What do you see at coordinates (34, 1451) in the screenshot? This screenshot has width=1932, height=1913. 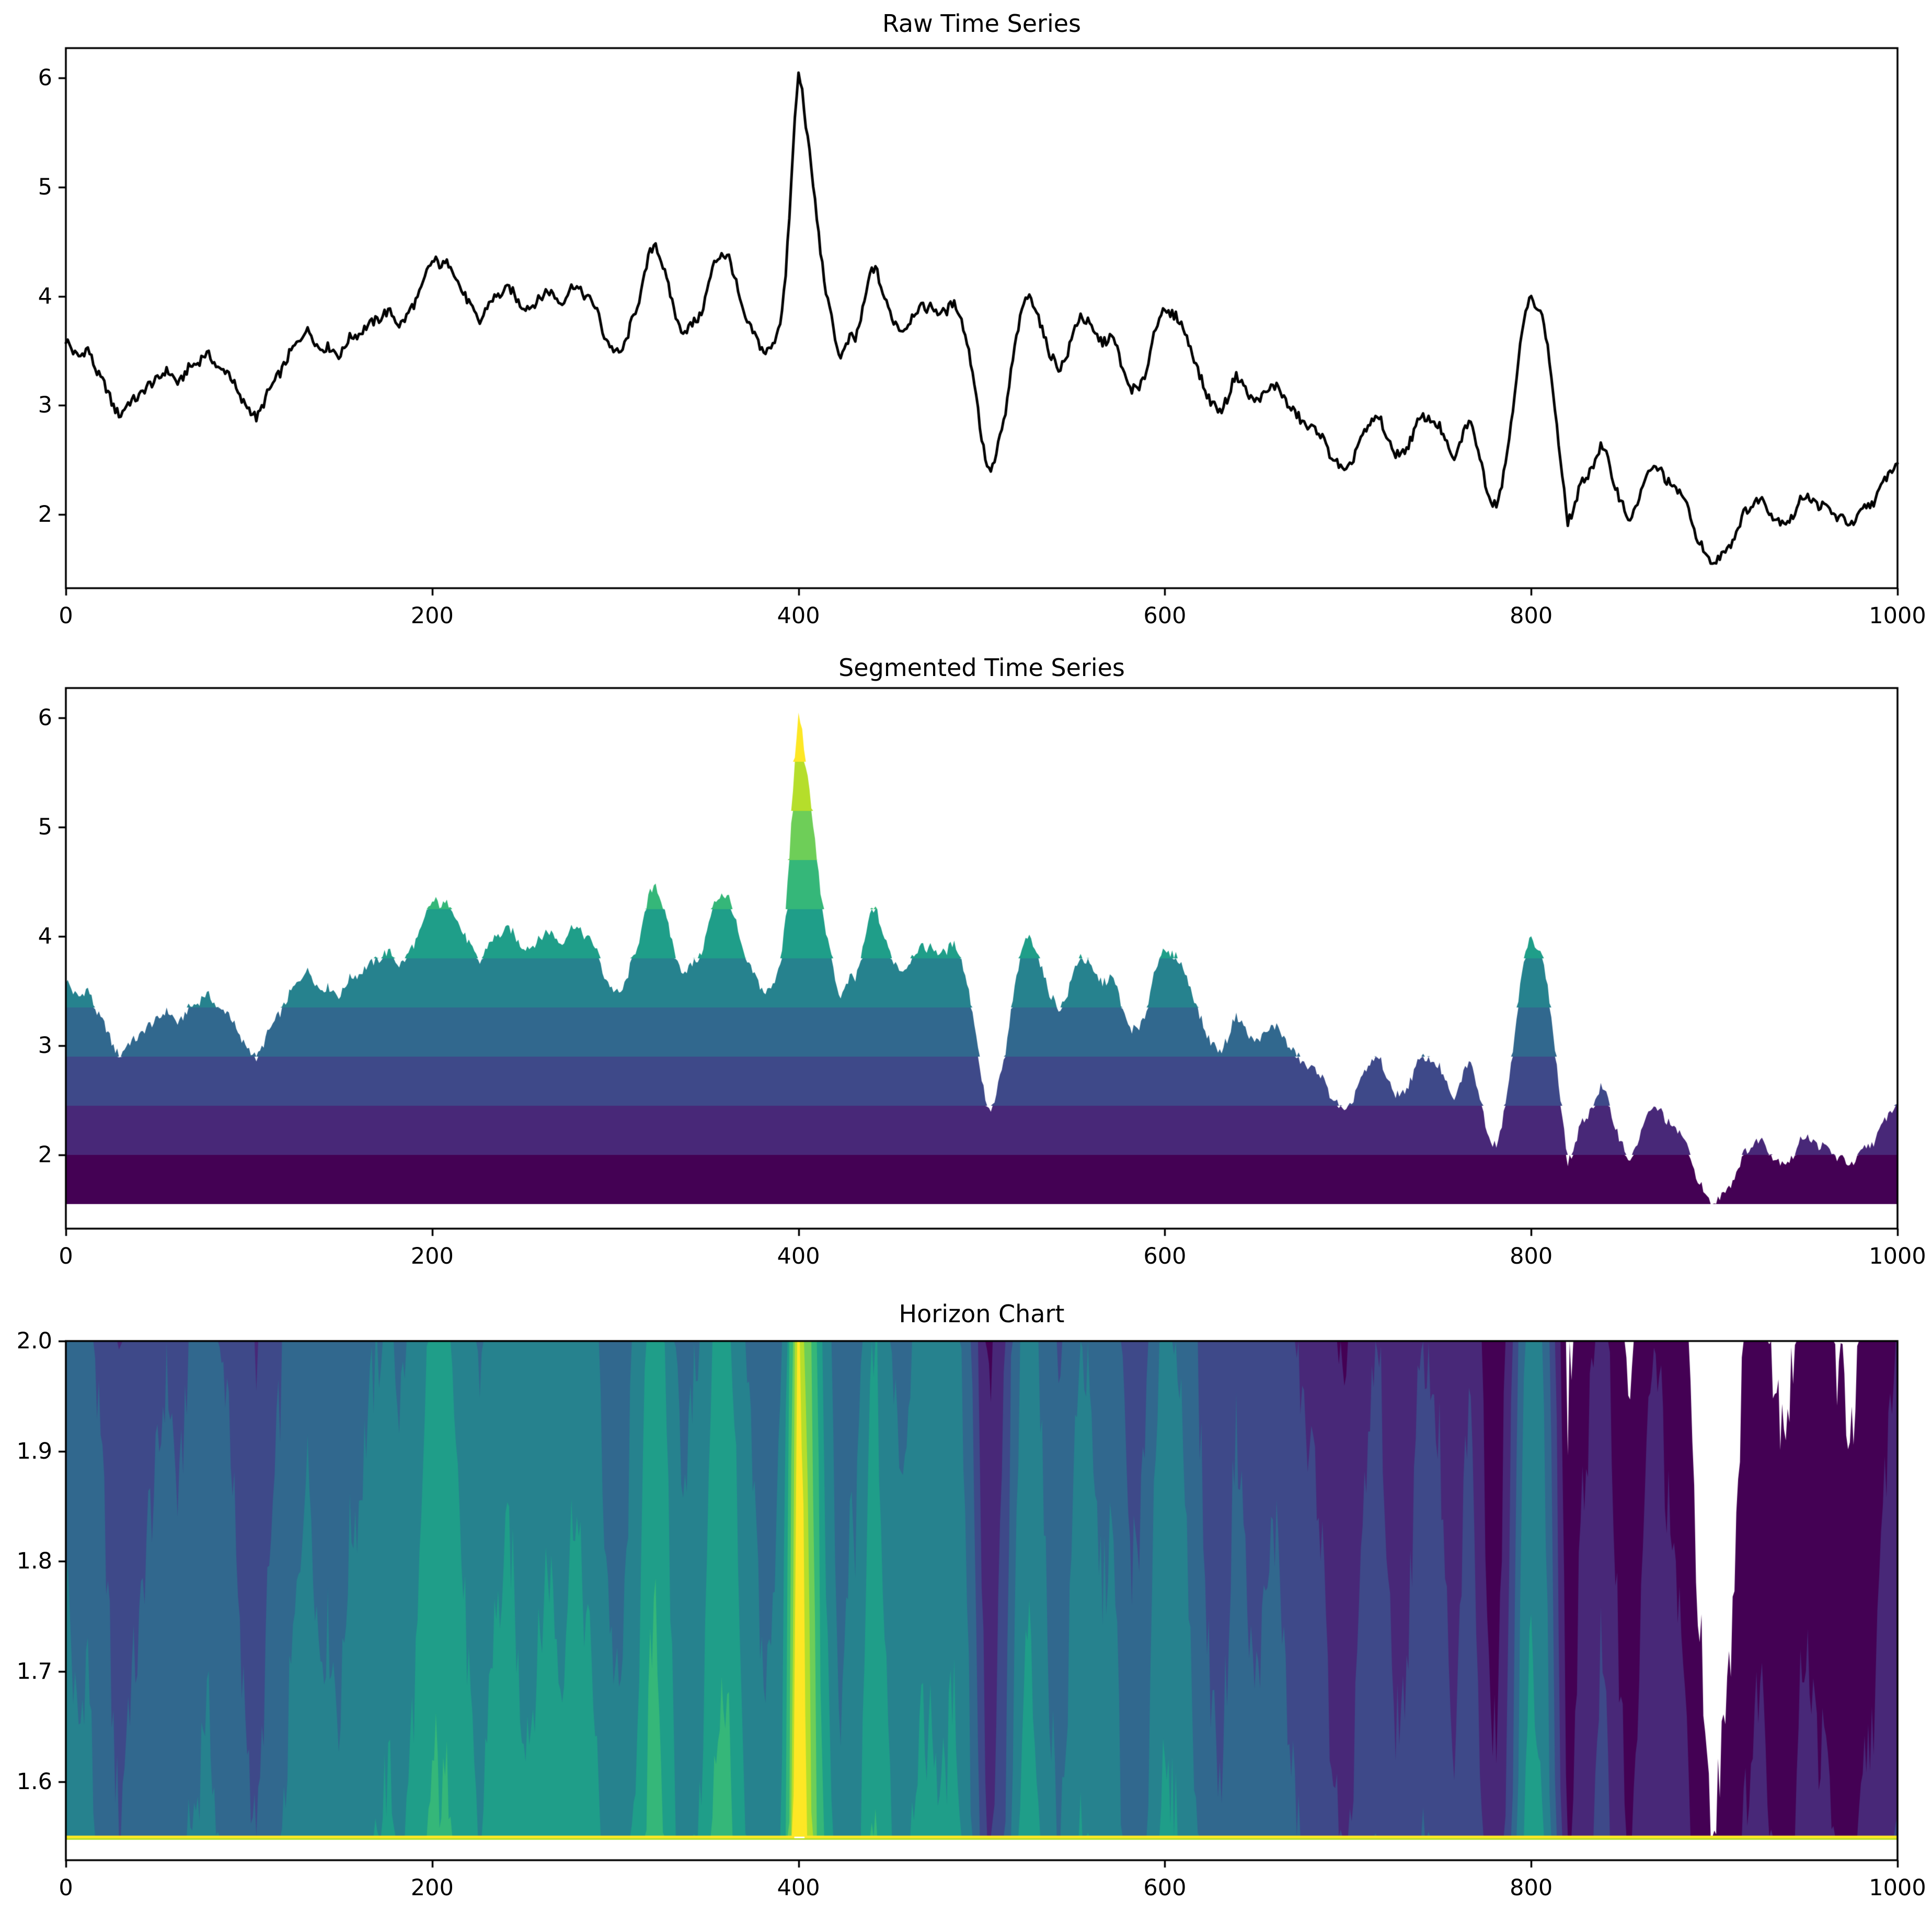 I see `y-tick-label: 1.9` at bounding box center [34, 1451].